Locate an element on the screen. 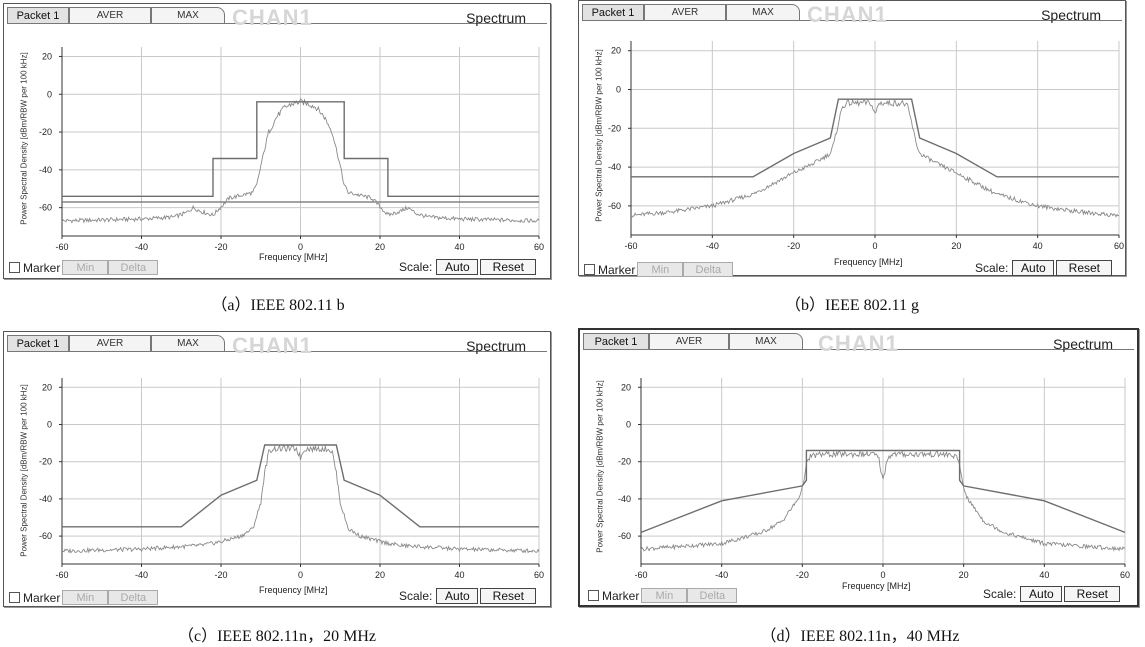 This screenshot has height=647, width=1145. spectrum-plot-a: 20 0 -20 -40 -60 -60 -40 -20 0 20 40 60 is located at coordinates (291, 149).